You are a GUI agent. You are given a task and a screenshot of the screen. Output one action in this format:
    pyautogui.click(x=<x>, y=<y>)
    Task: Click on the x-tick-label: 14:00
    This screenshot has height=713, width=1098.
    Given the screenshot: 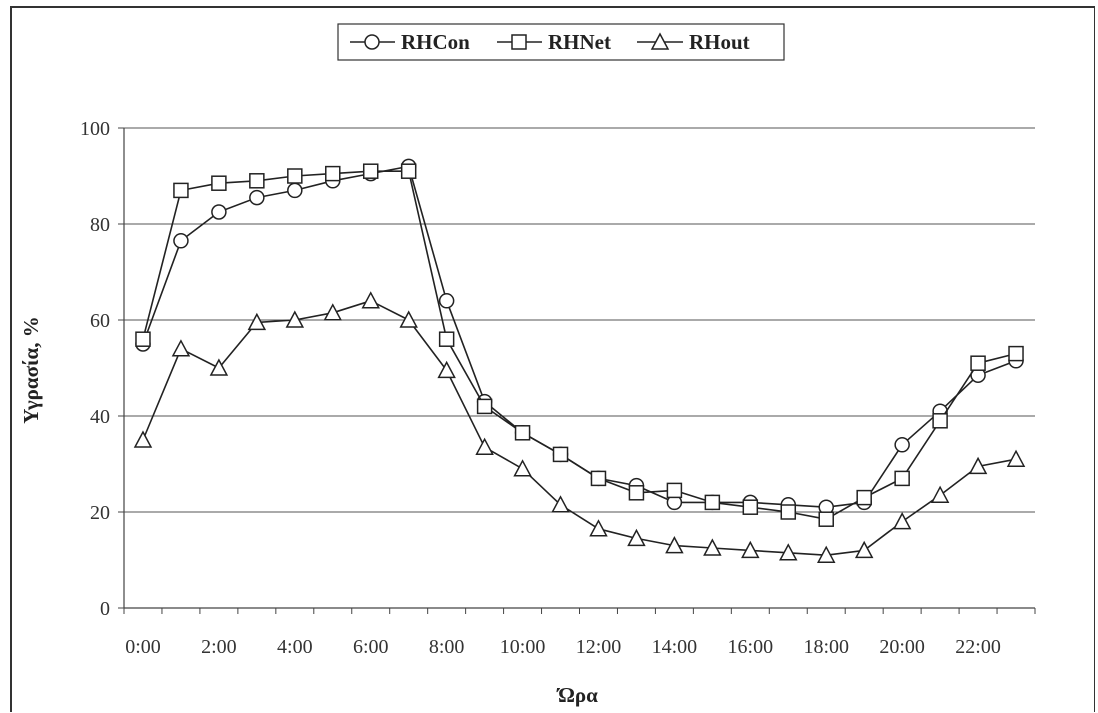 What is the action you would take?
    pyautogui.click(x=675, y=647)
    